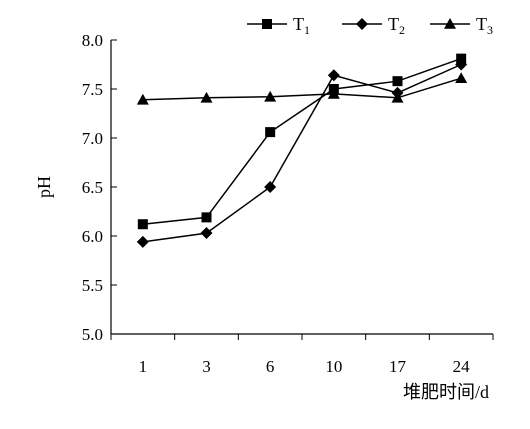 The image size is (530, 429). What do you see at coordinates (370, 25) in the screenshot?
I see `legend: T1 T2 T3` at bounding box center [370, 25].